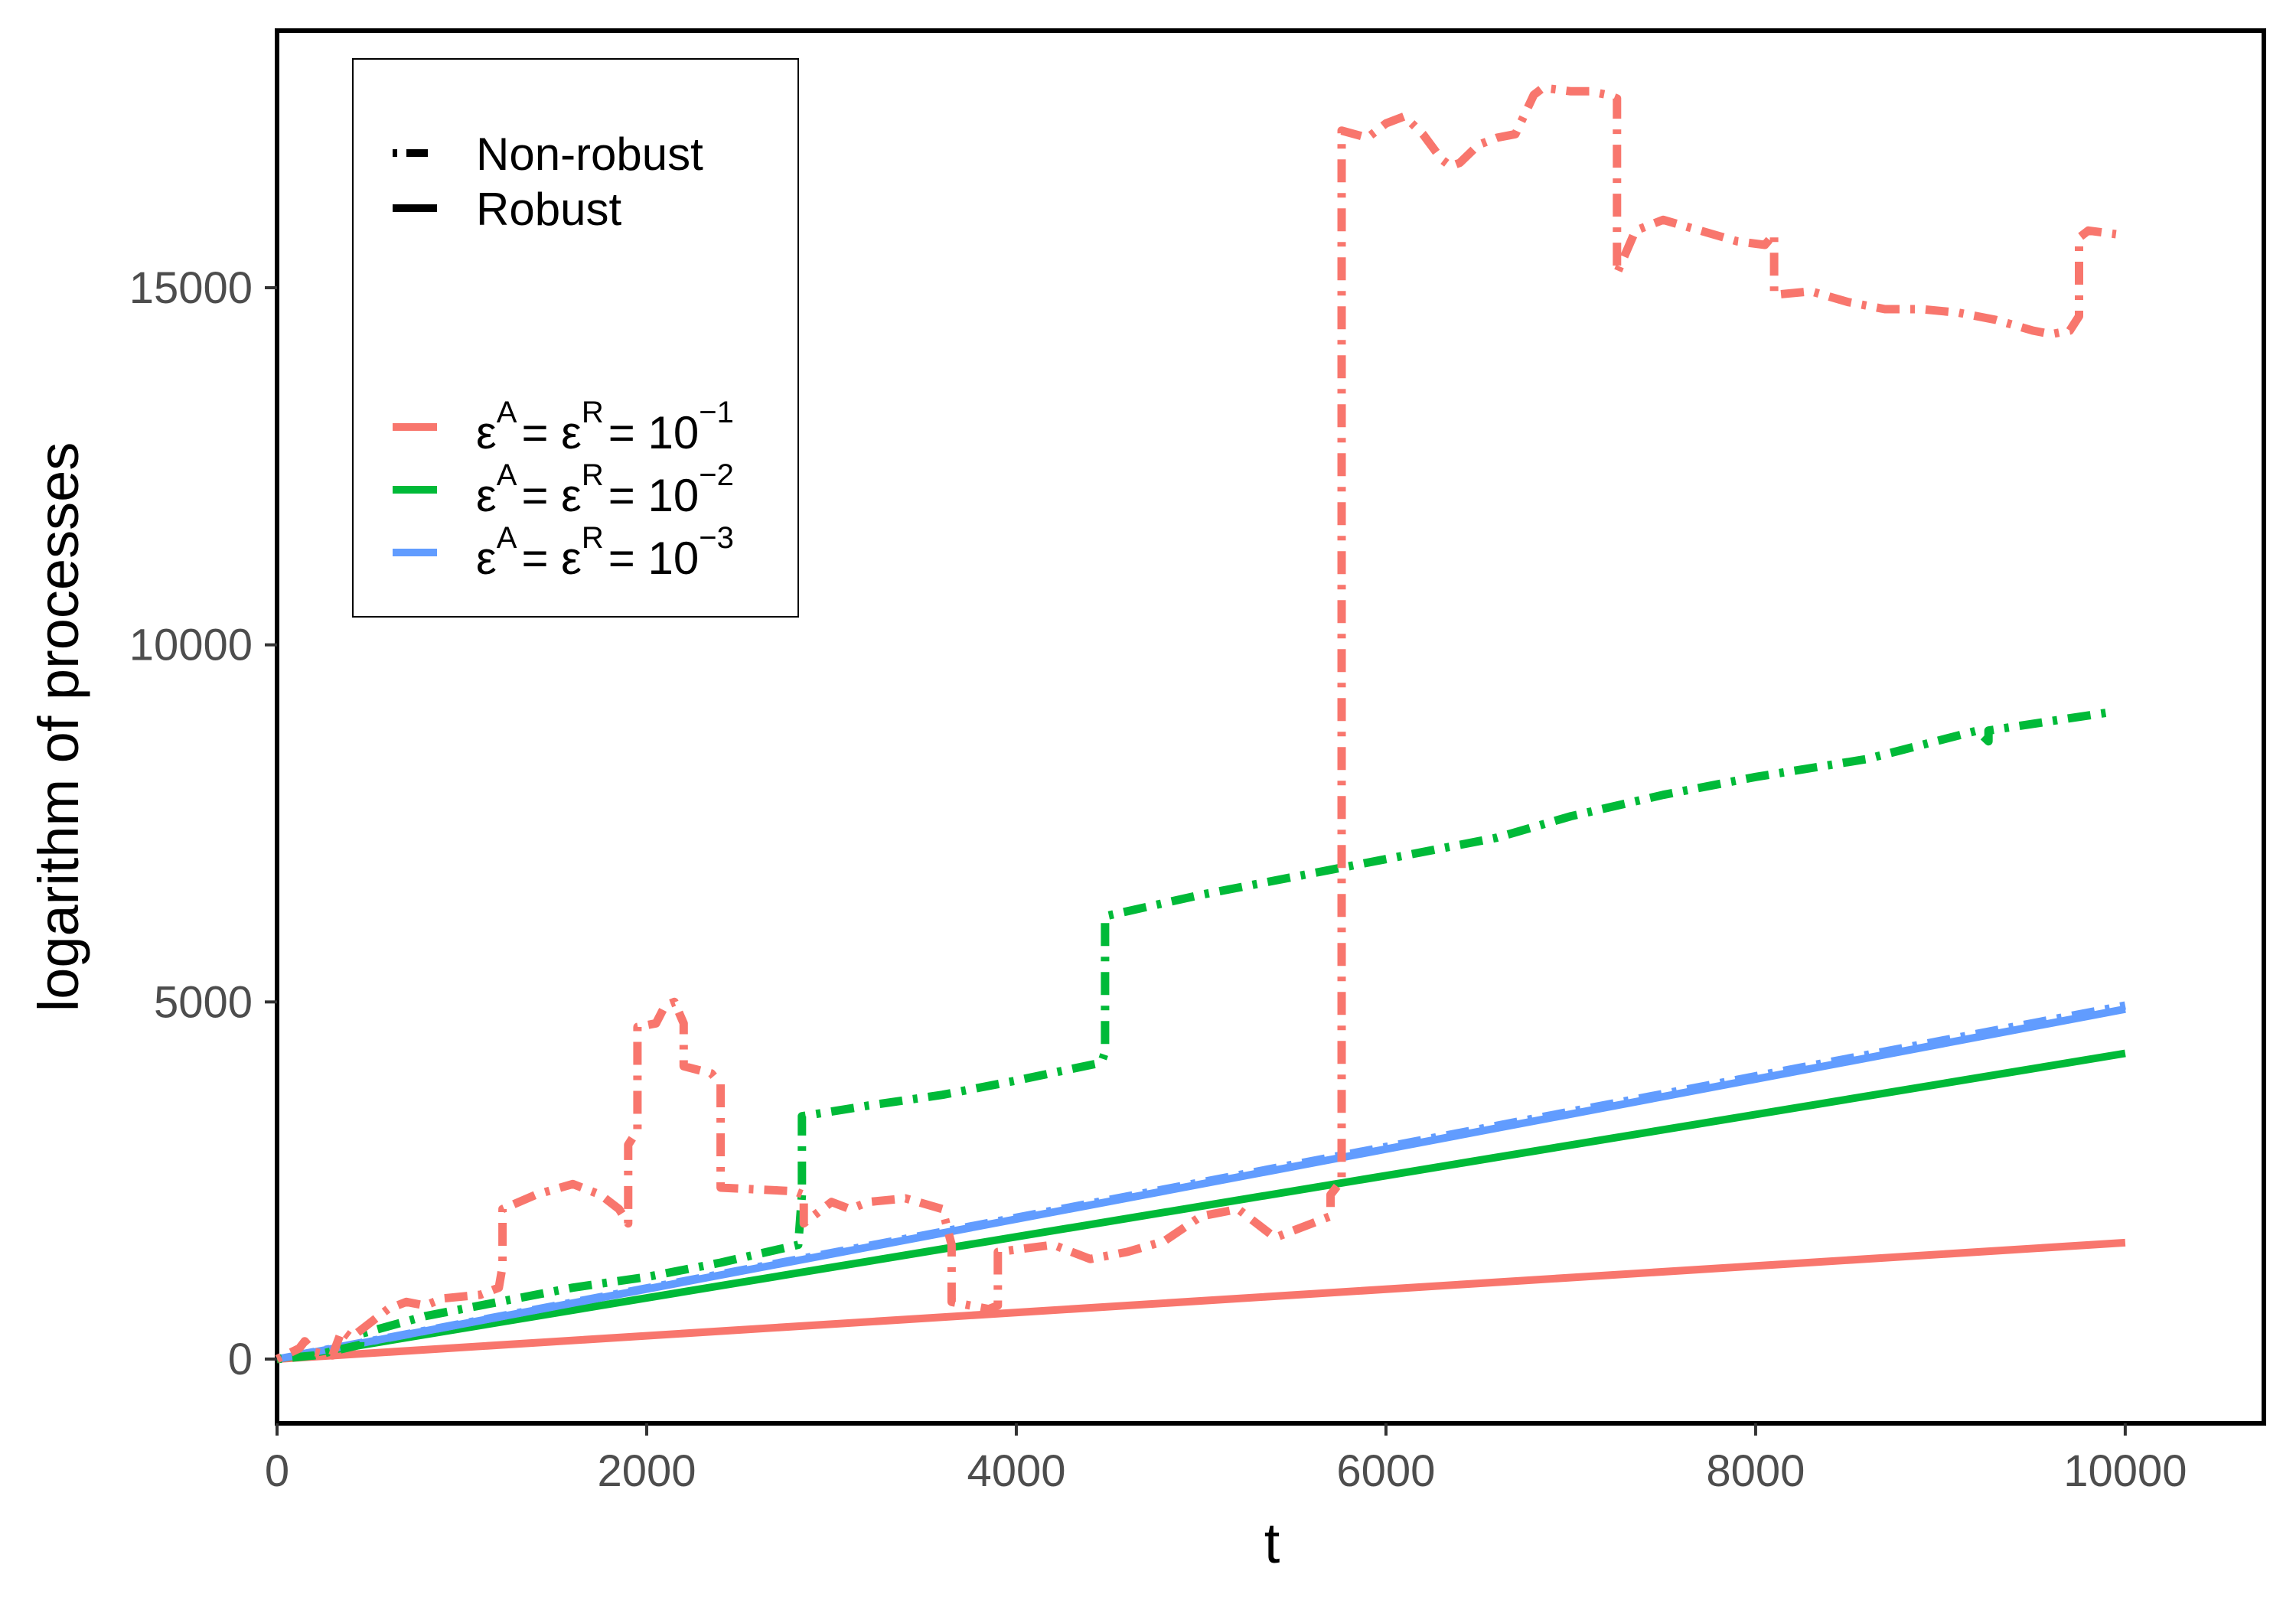 This screenshot has width=2296, height=1607. Describe the element at coordinates (203, 1002) in the screenshot. I see `y-tick-label-5000: 5000` at that location.